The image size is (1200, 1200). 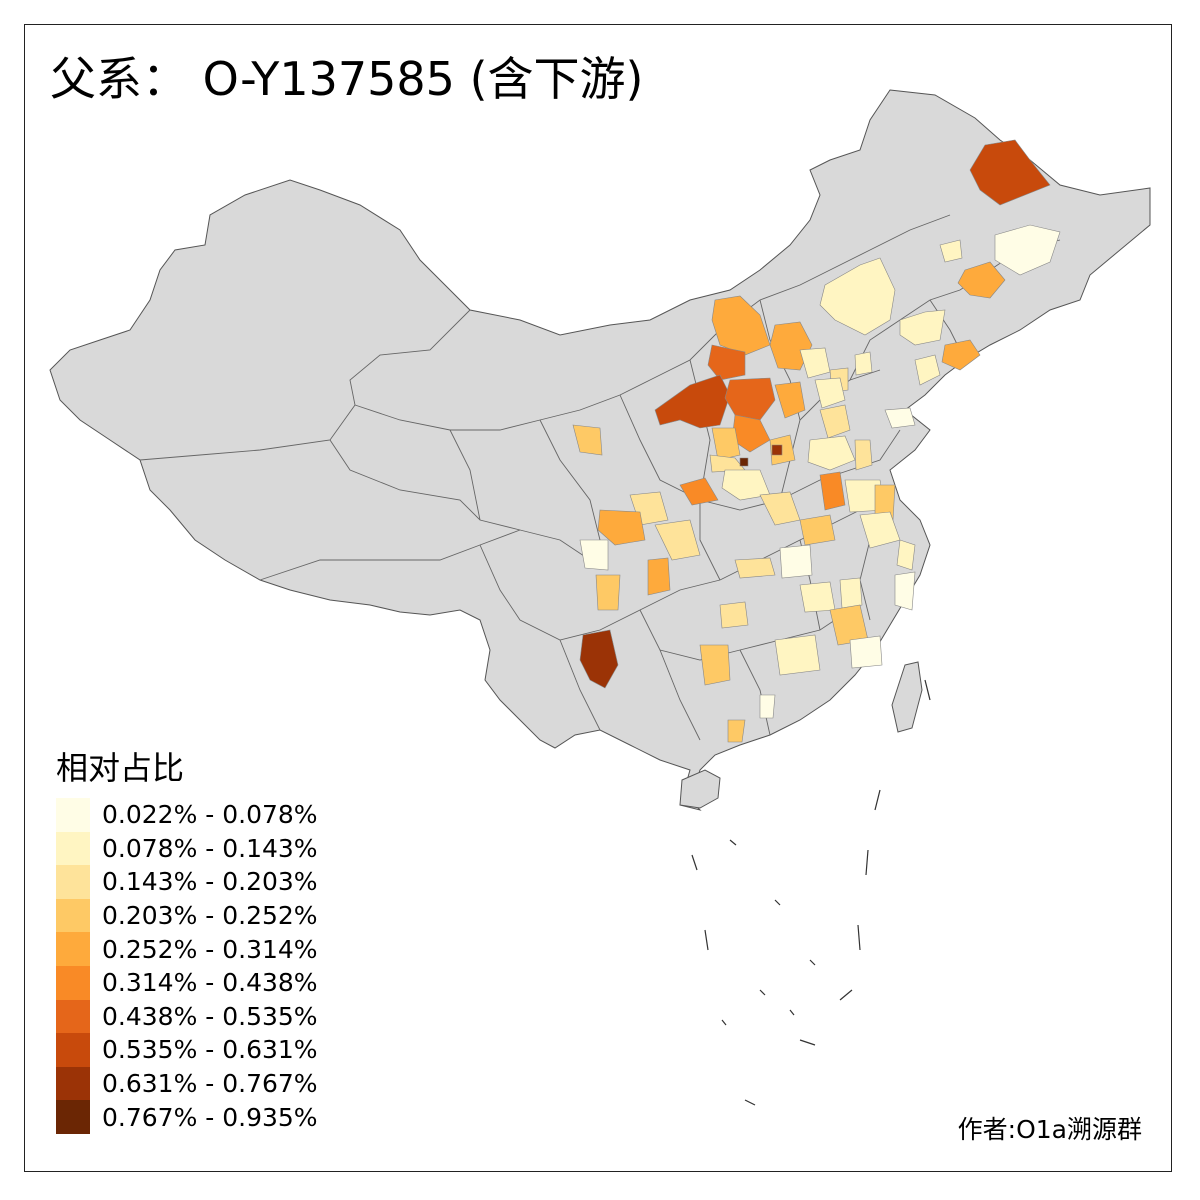 I want to click on map-title: 父系： O-Y137585 (含下游), so click(x=347, y=79).